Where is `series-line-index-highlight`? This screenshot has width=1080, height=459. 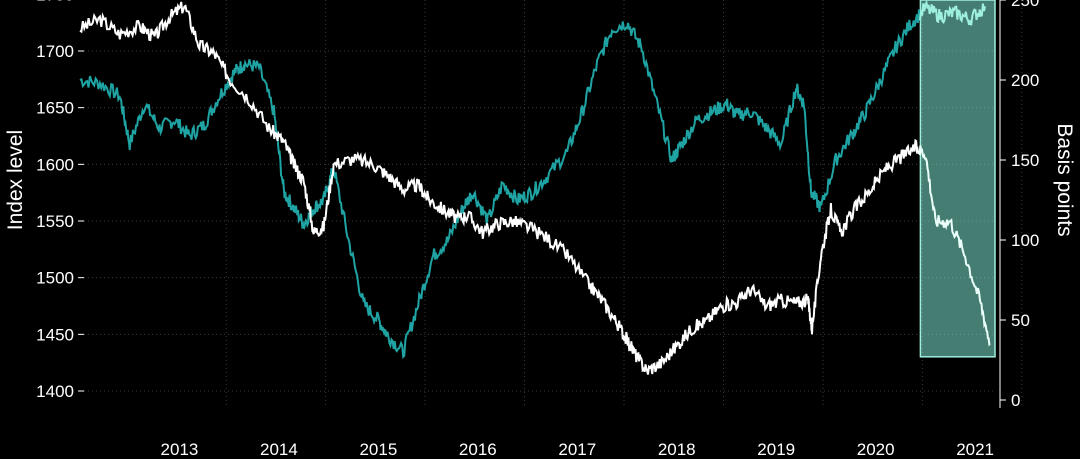
series-line-index-highlight is located at coordinates (954, 246).